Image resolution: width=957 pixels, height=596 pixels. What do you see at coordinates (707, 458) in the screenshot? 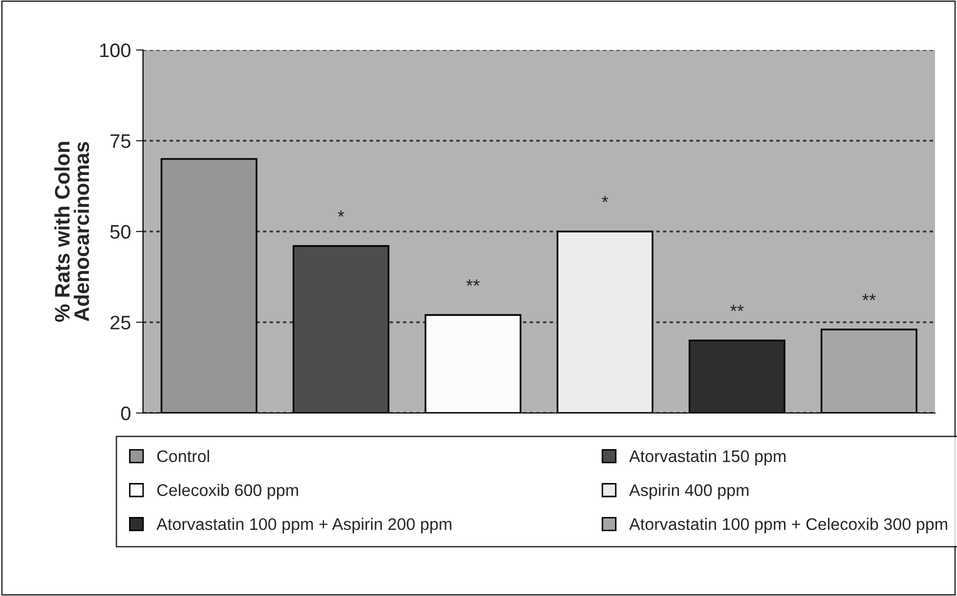
I see `legend-label: Atorvastatin 150 ppm` at bounding box center [707, 458].